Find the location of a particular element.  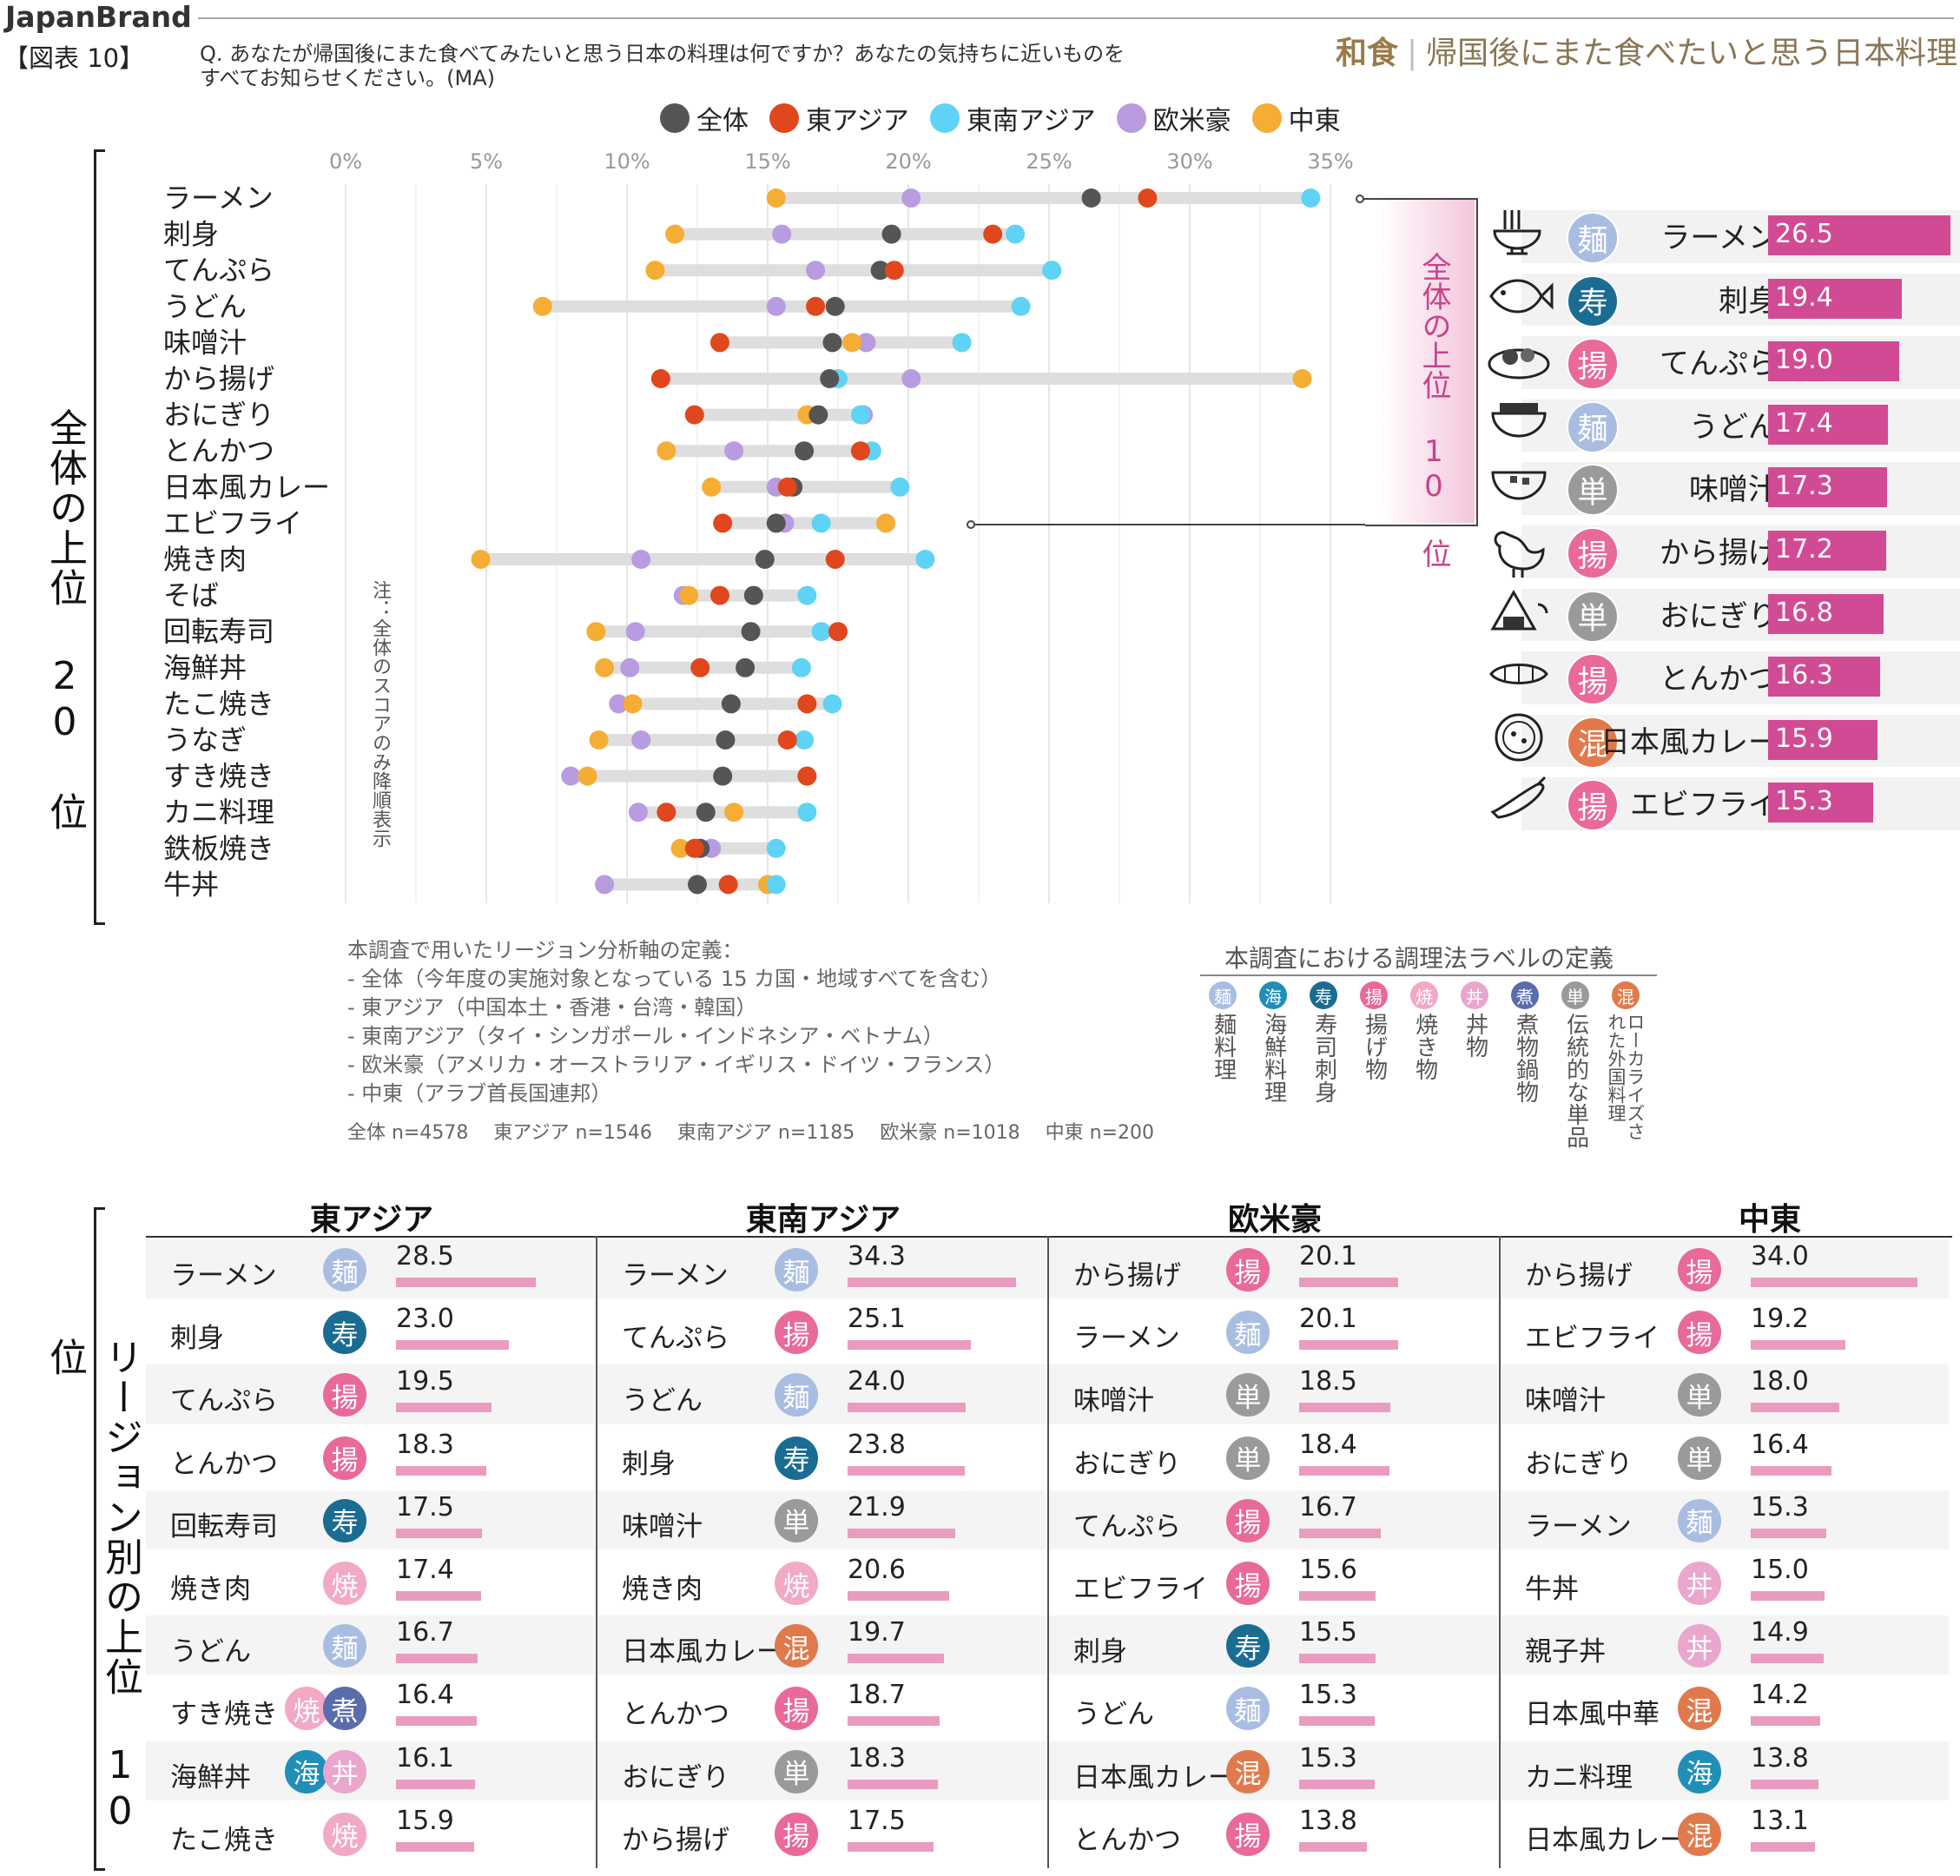

category-label: 焼き肉 is located at coordinates (205, 559).